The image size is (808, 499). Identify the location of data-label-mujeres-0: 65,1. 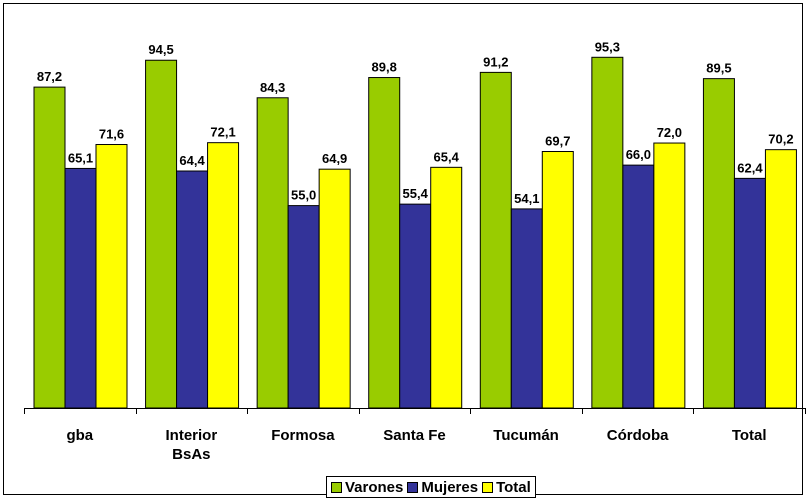
(80, 157).